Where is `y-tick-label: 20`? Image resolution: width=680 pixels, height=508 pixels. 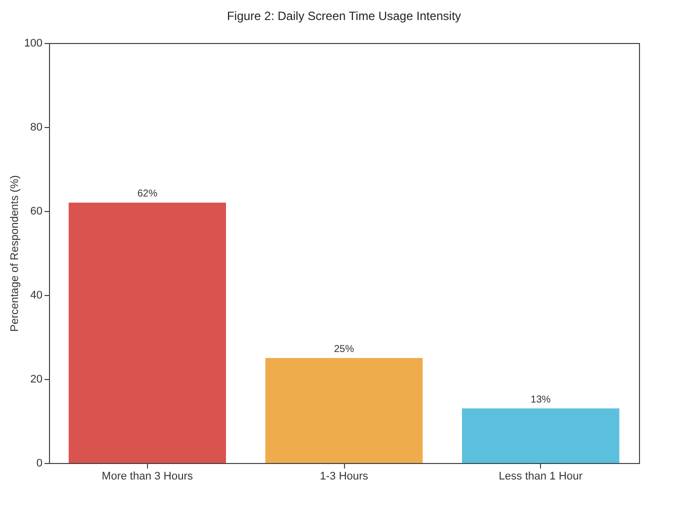
y-tick-label: 20 is located at coordinates (36, 380).